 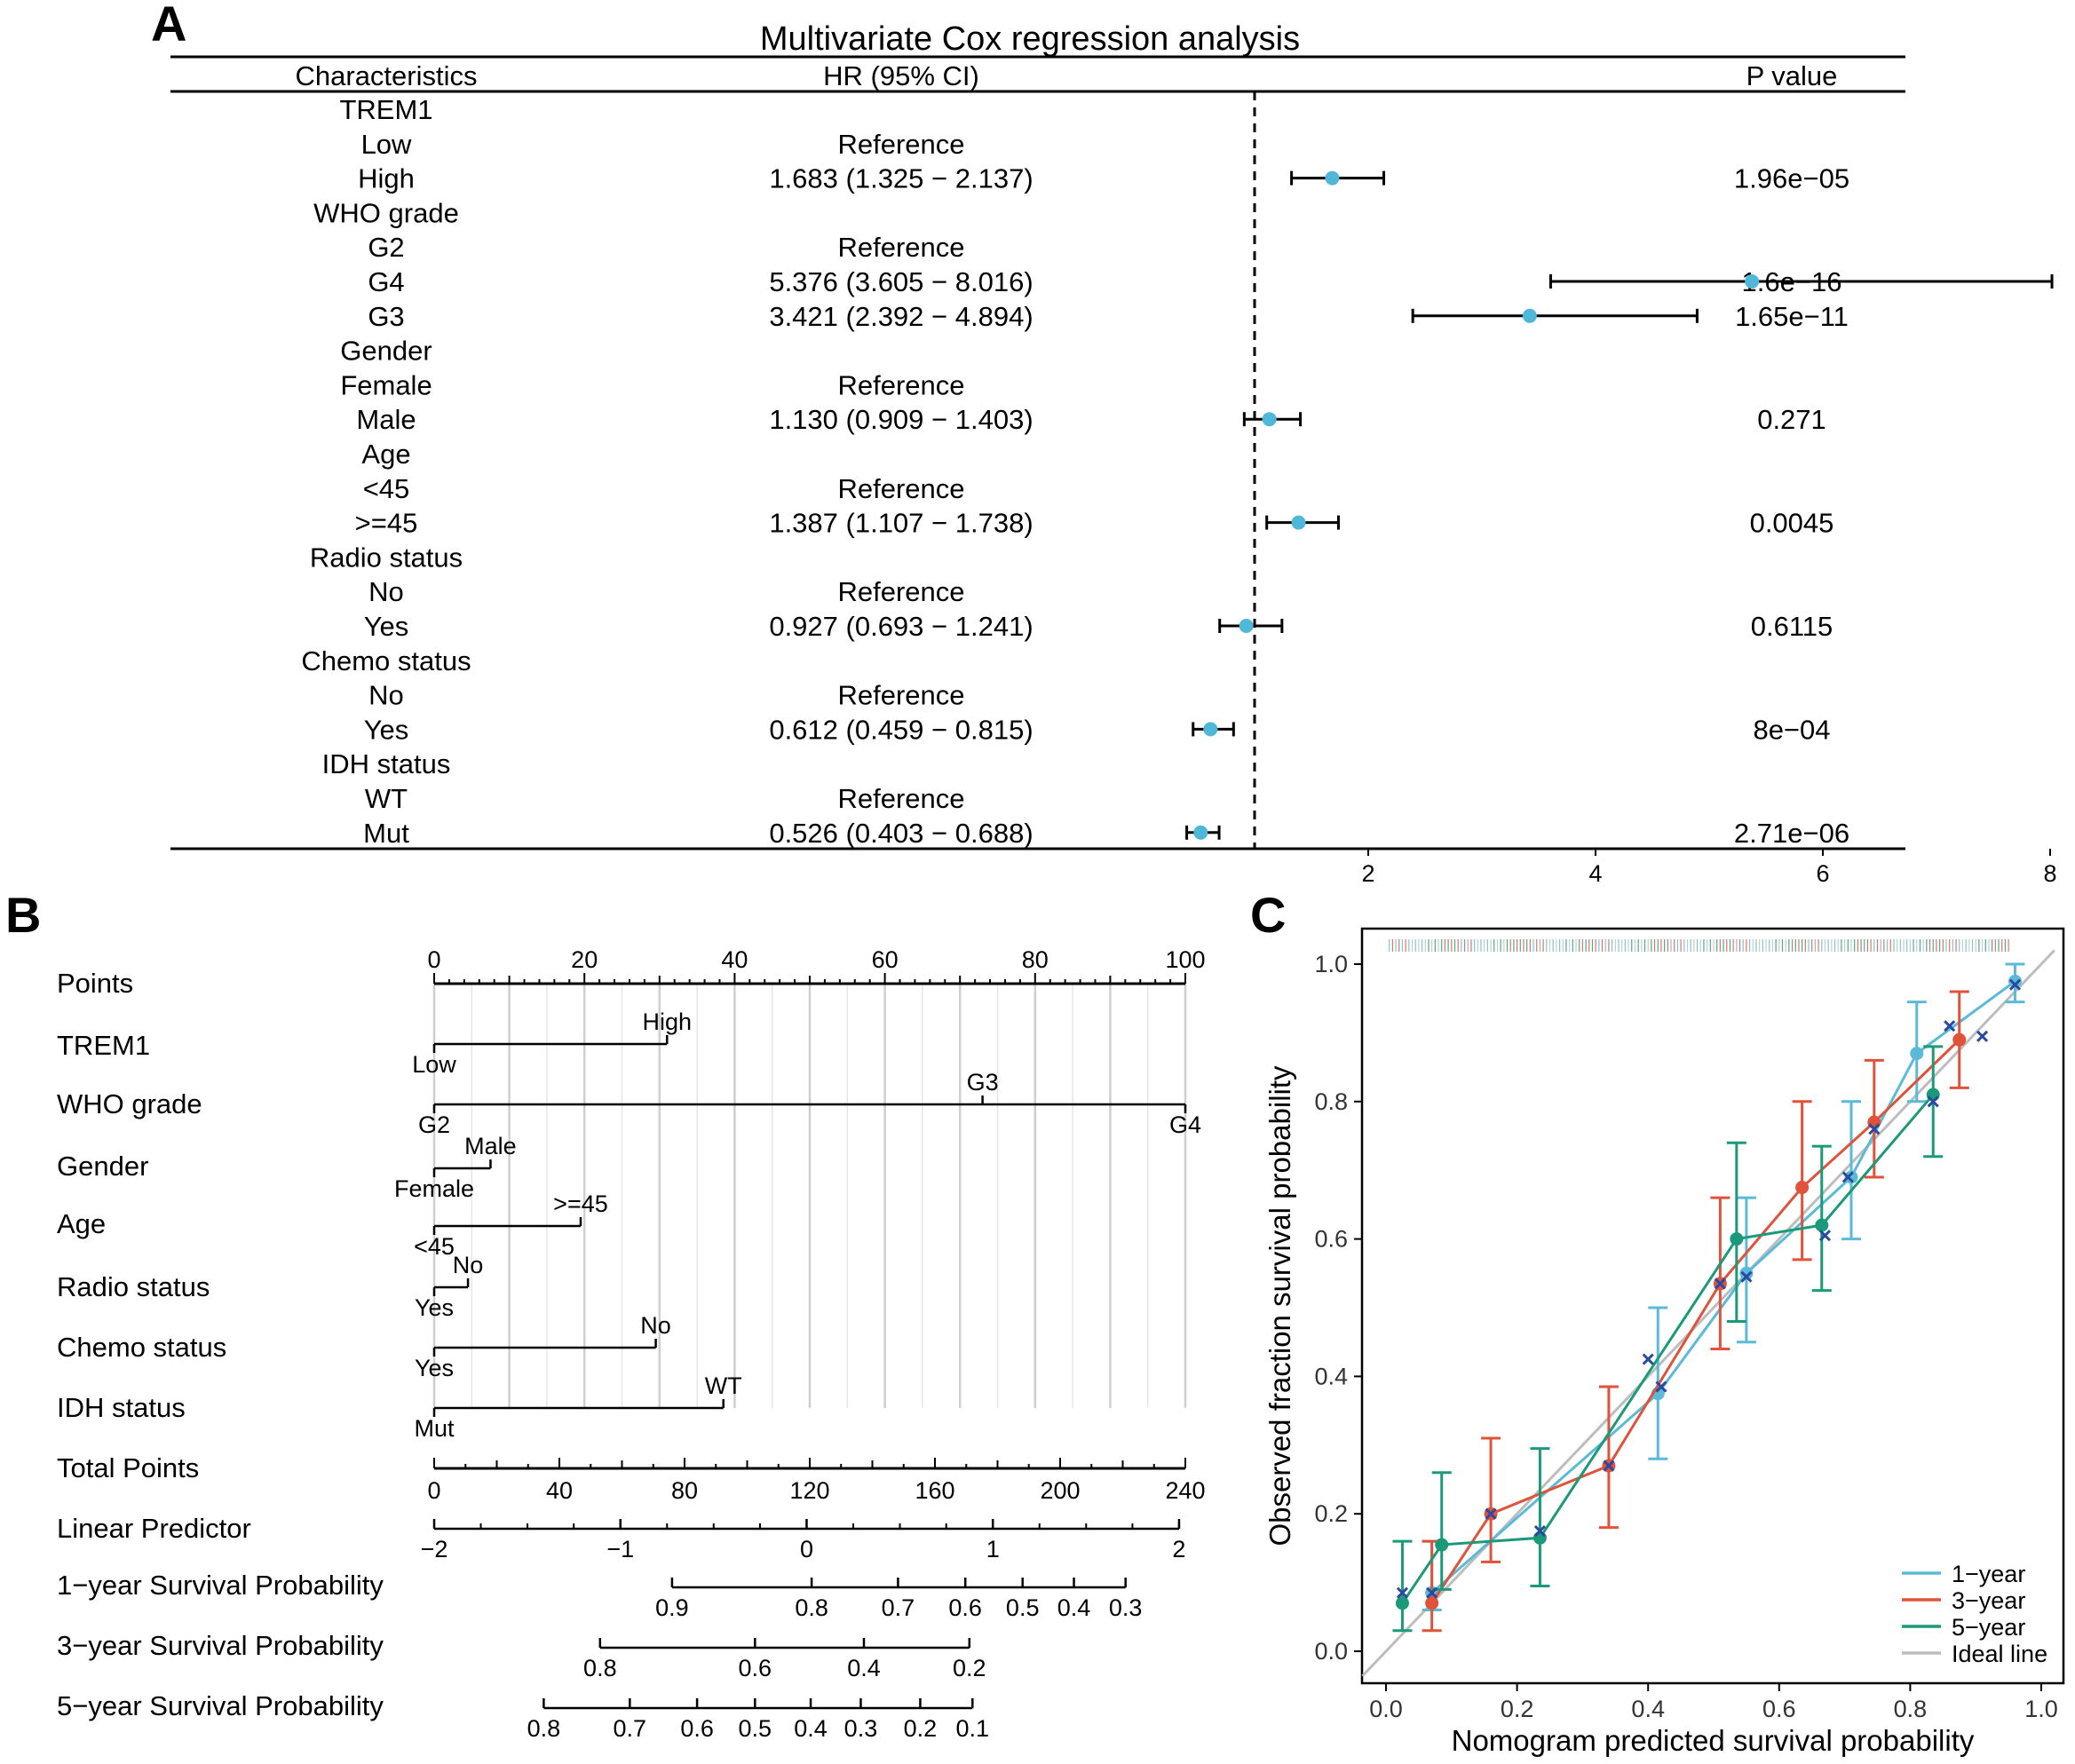 What do you see at coordinates (490, 1146) in the screenshot?
I see `nomogram-level-label: Male` at bounding box center [490, 1146].